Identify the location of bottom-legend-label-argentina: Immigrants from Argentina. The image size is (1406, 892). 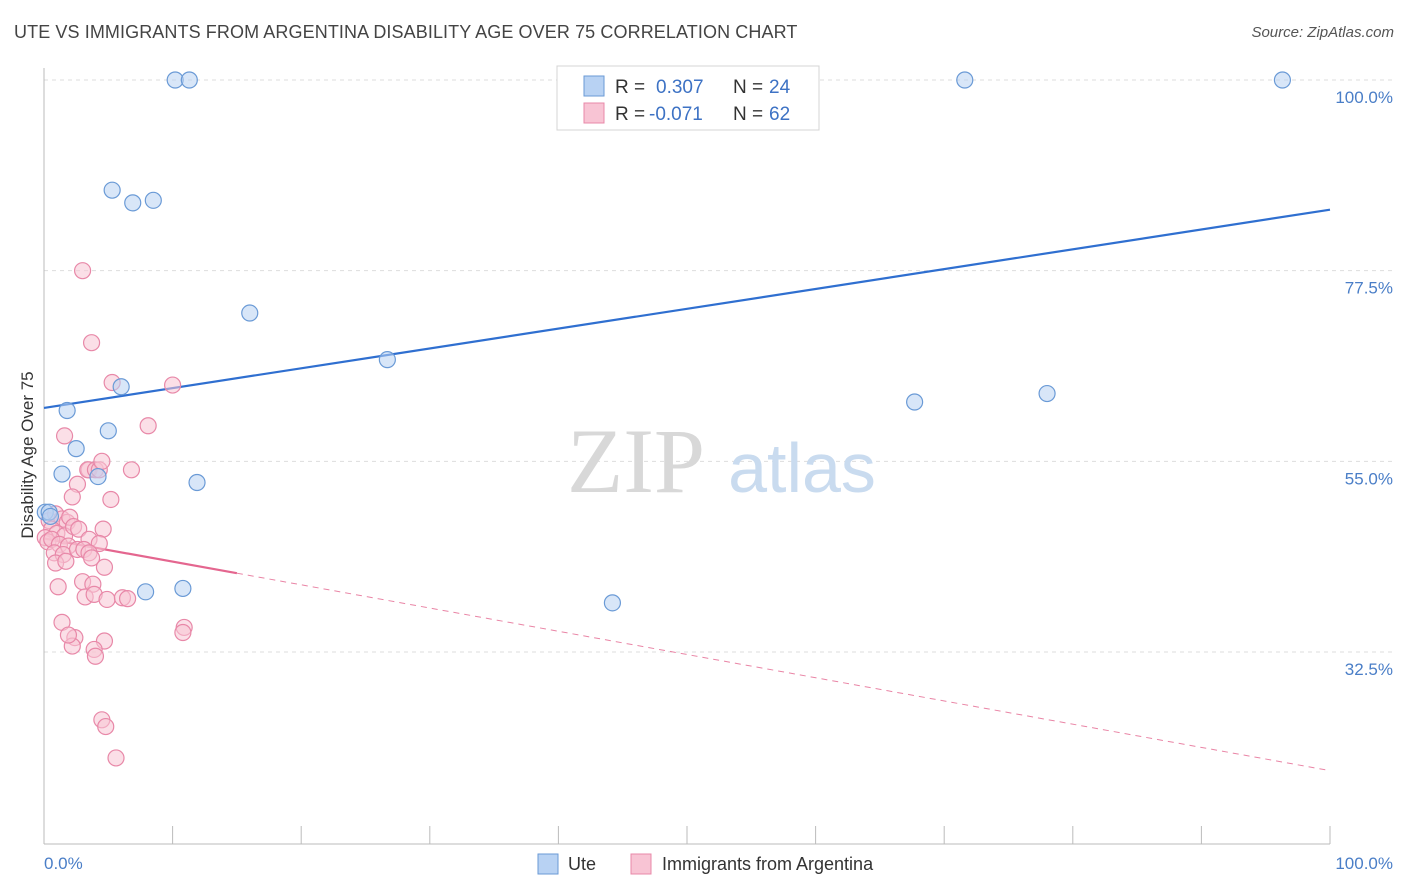
(768, 864).